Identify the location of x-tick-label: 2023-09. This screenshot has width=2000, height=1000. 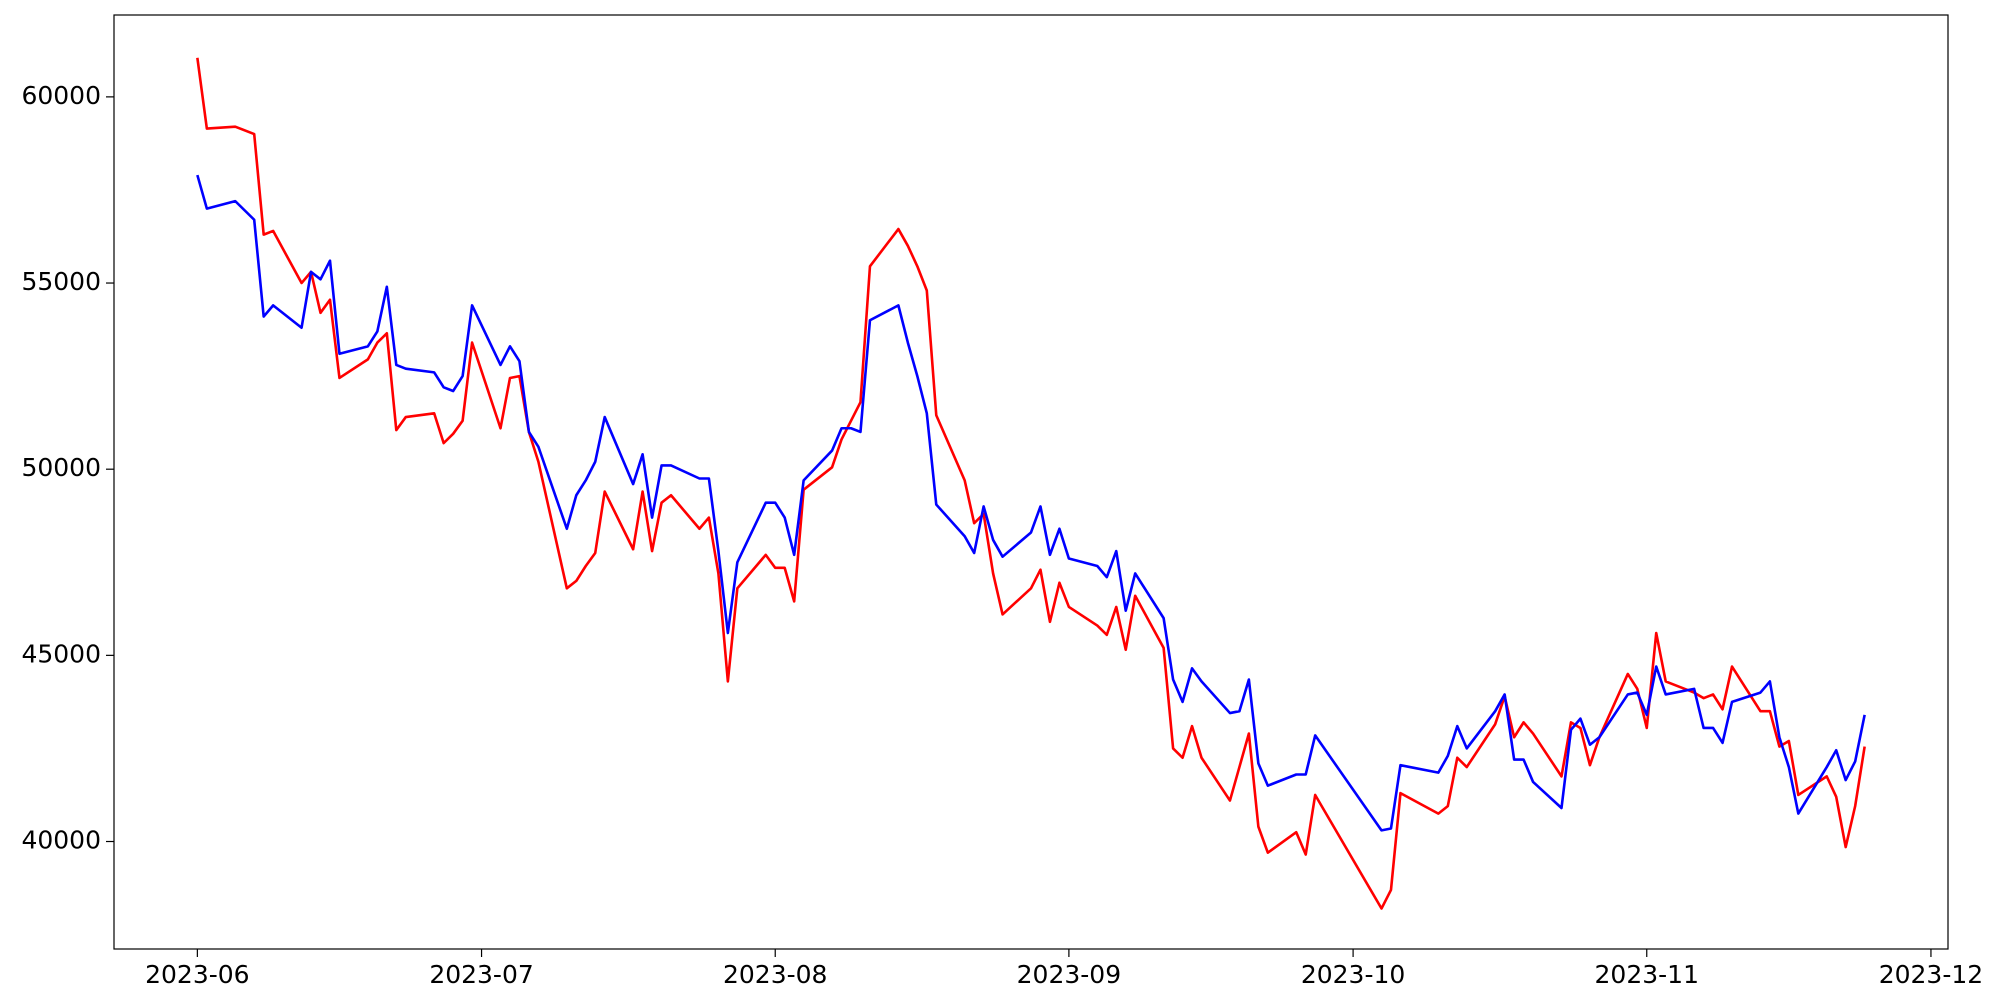
(1069, 974).